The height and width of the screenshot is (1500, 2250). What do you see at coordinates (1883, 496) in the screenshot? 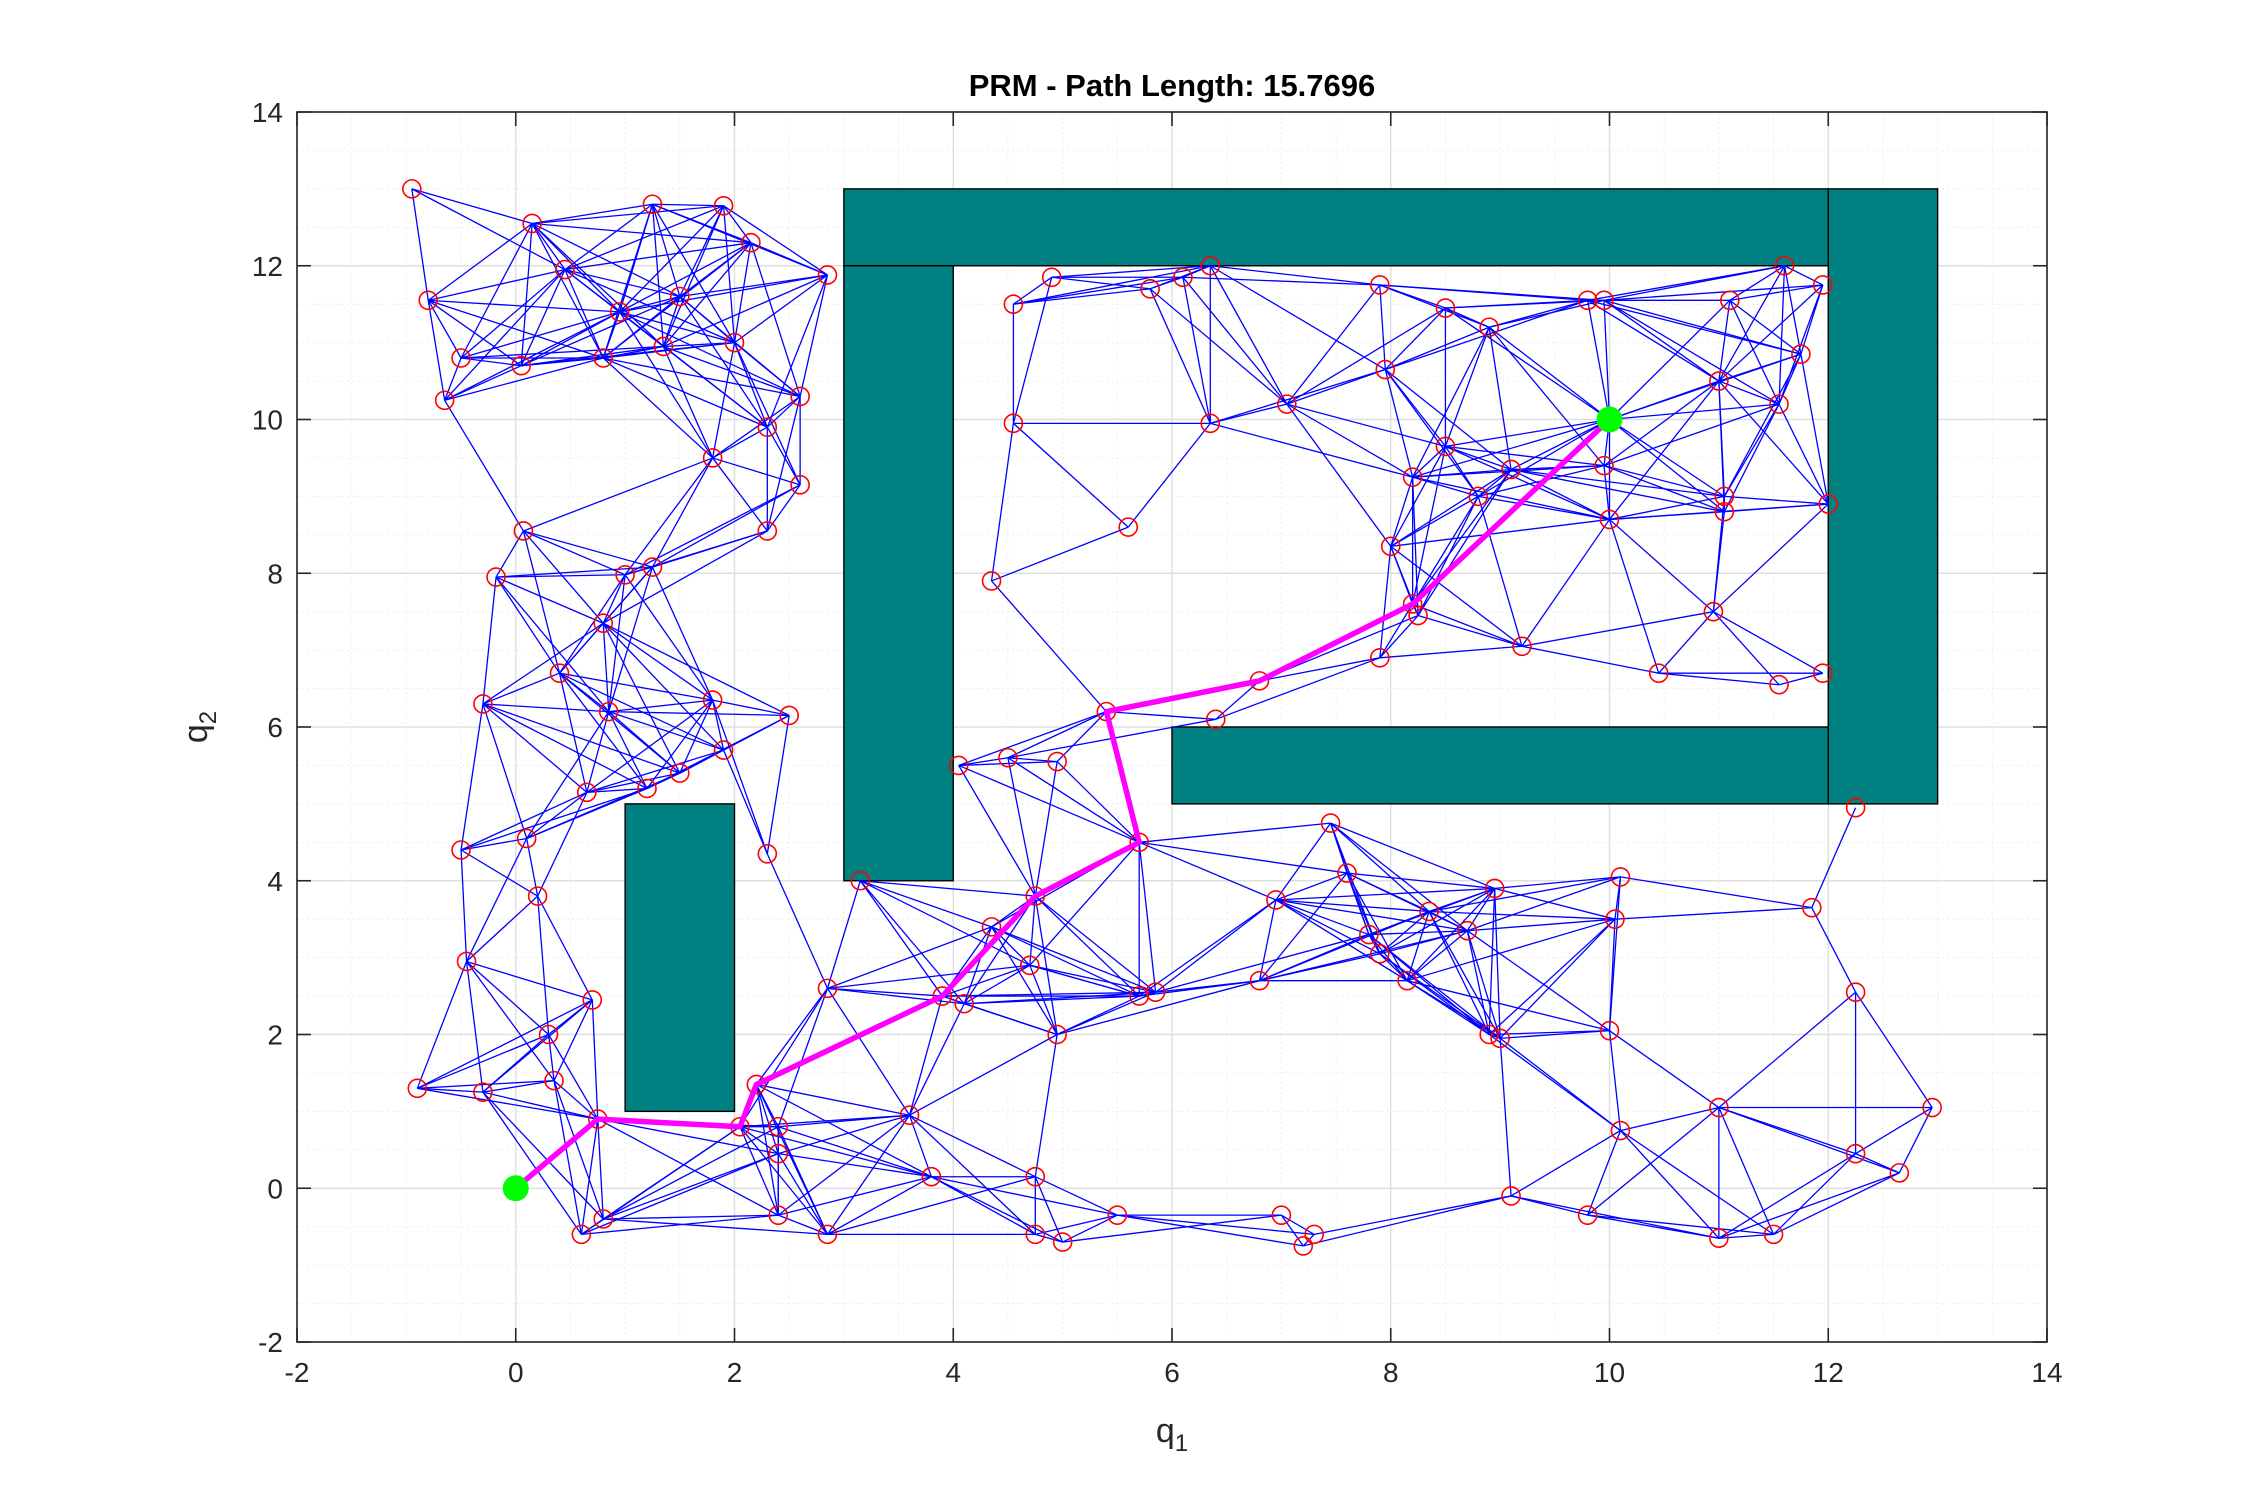
I see `obstacle-rect` at bounding box center [1883, 496].